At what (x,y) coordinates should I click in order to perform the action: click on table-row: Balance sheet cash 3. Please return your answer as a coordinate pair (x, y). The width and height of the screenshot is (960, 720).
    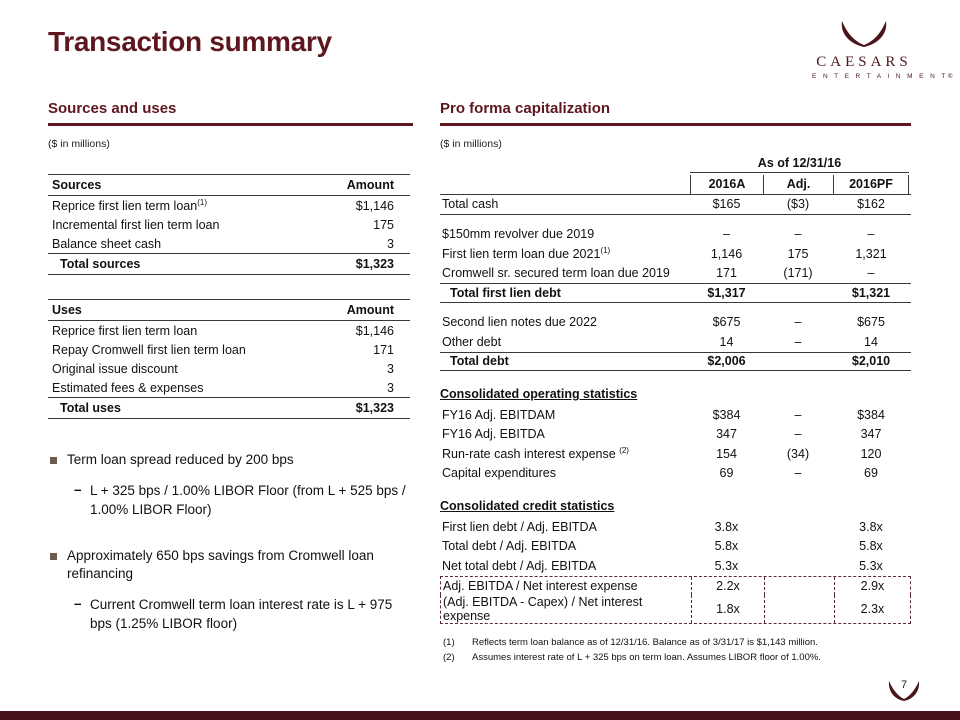
    Looking at the image, I should click on (229, 243).